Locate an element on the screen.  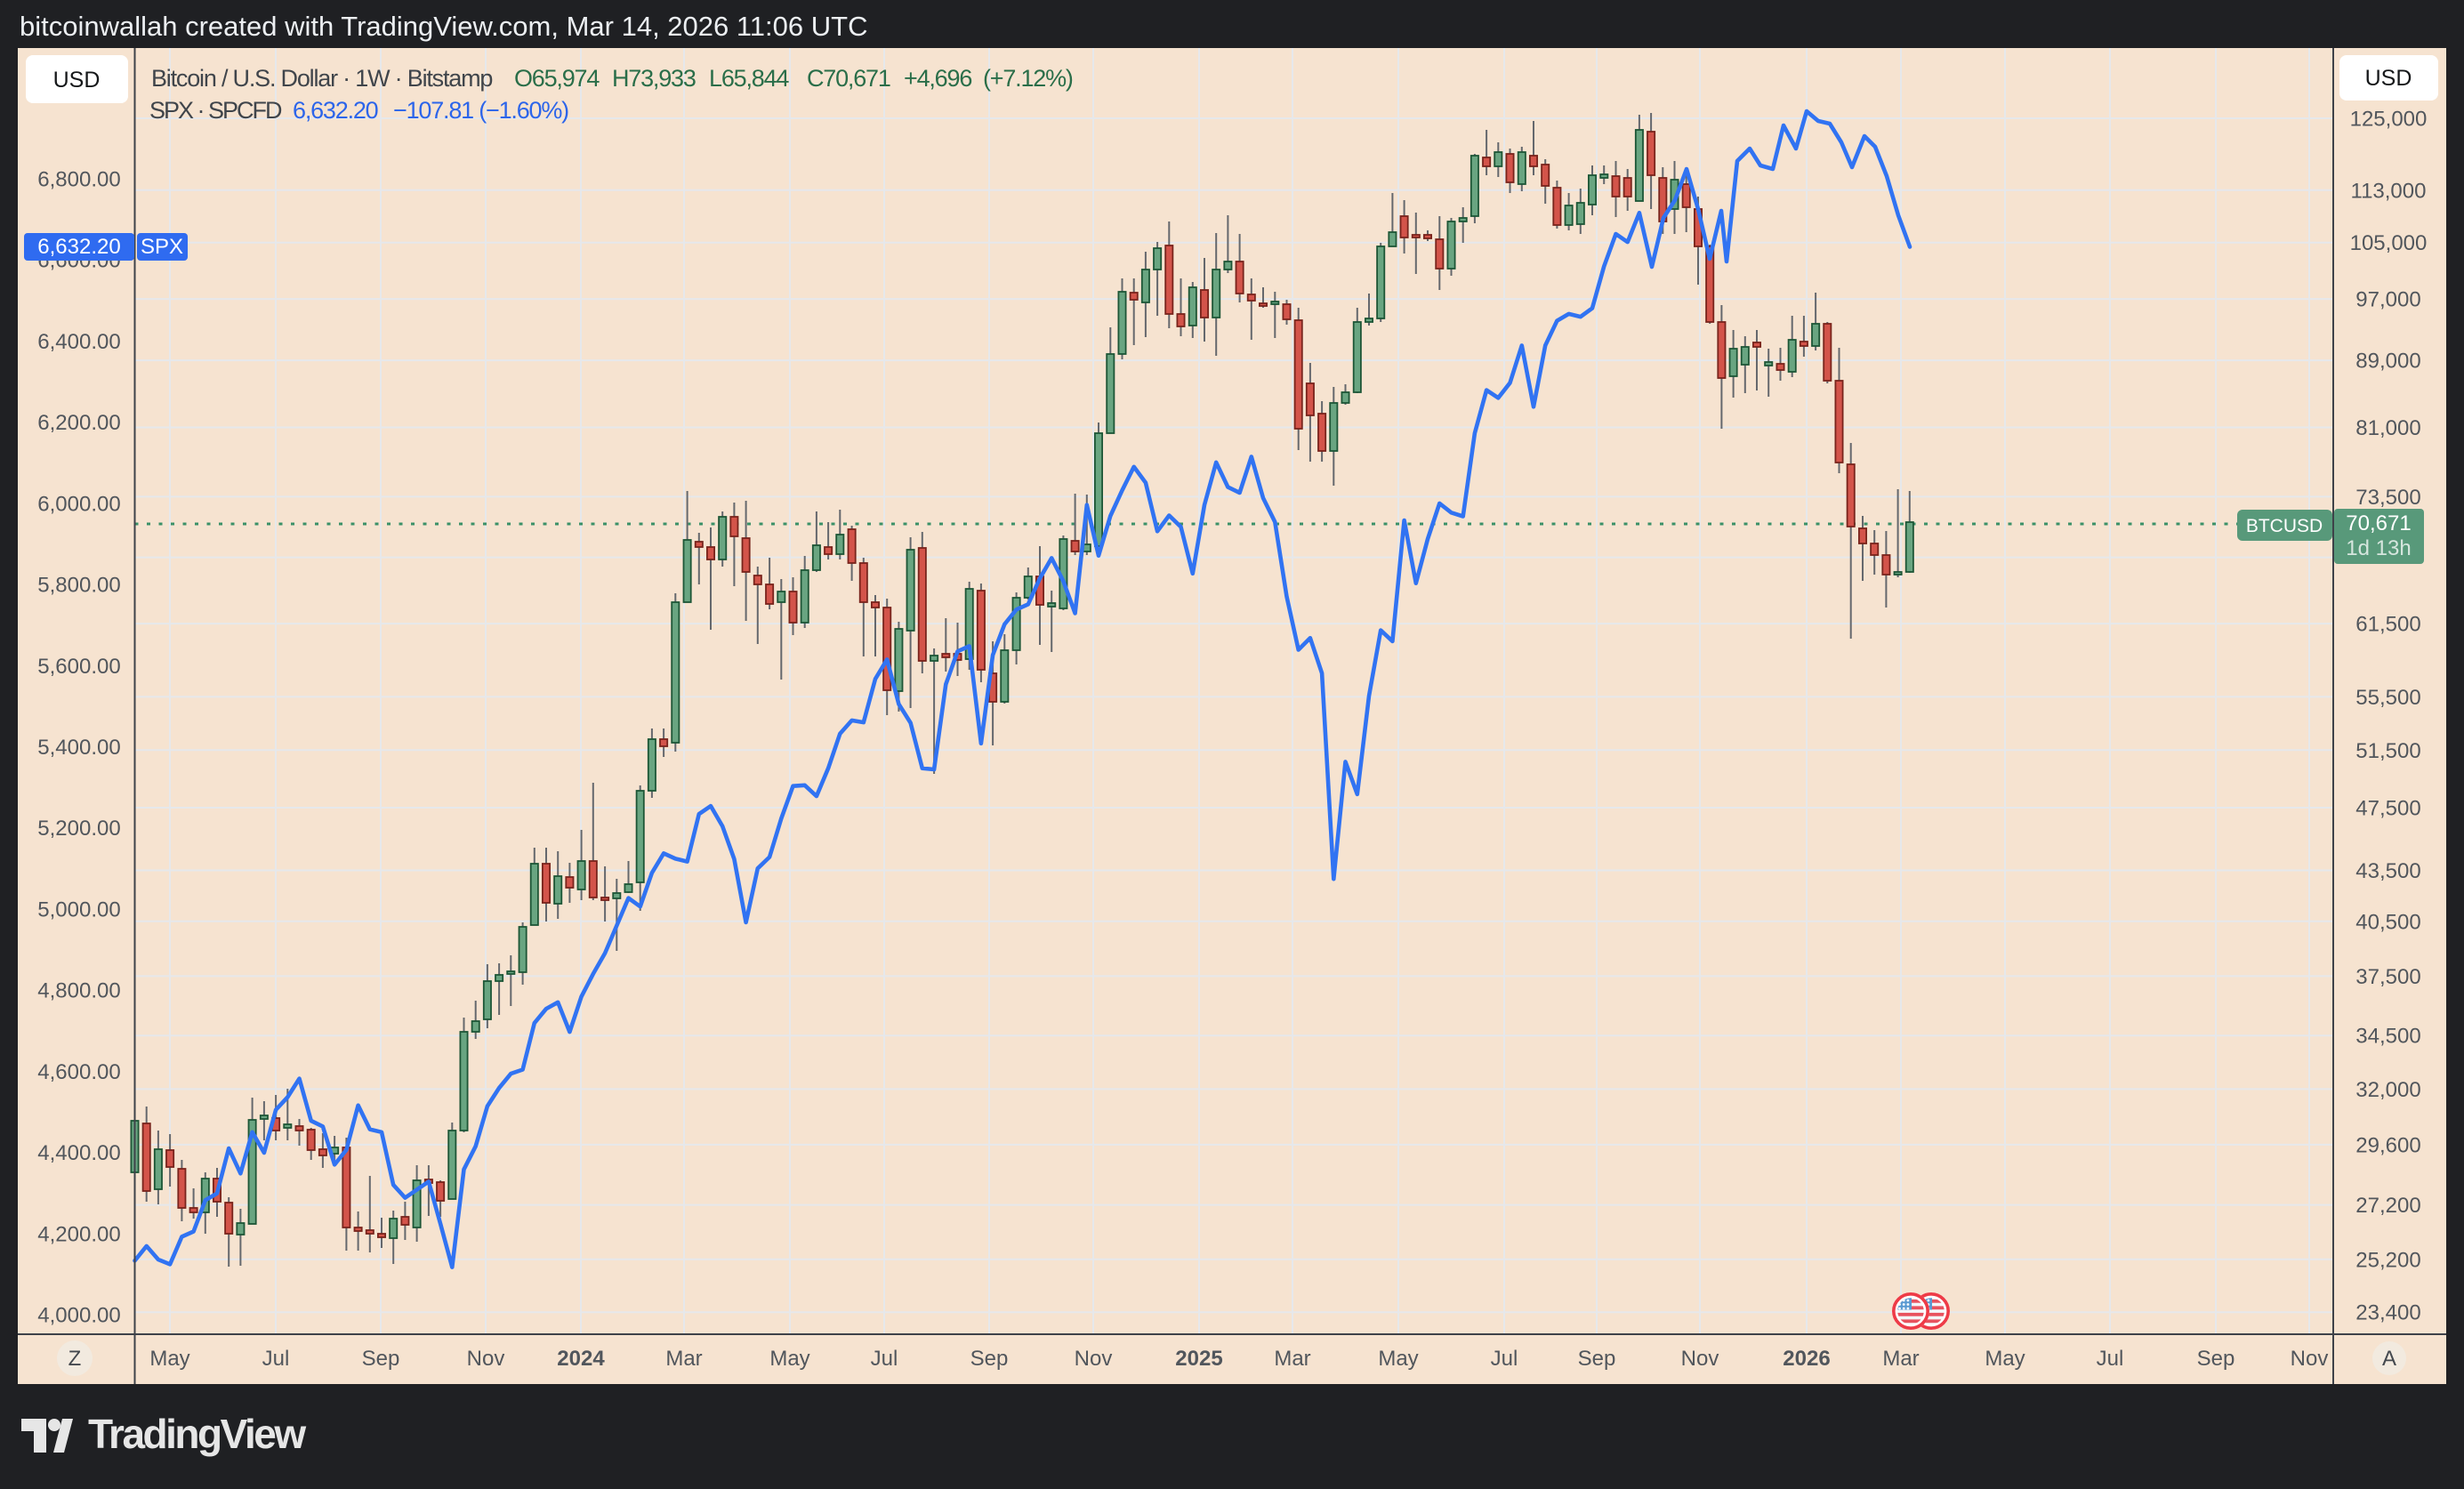
svg-text: 2026 is located at coordinates (1807, 1359).